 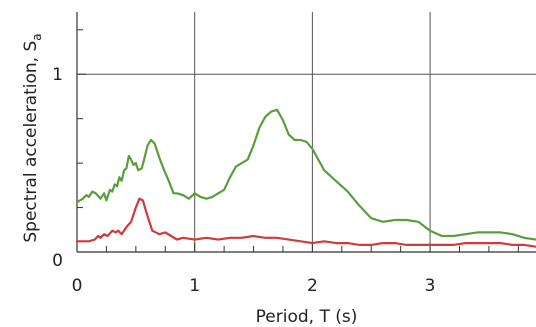 What do you see at coordinates (57, 261) in the screenshot?
I see `y-tick-label-0: 0` at bounding box center [57, 261].